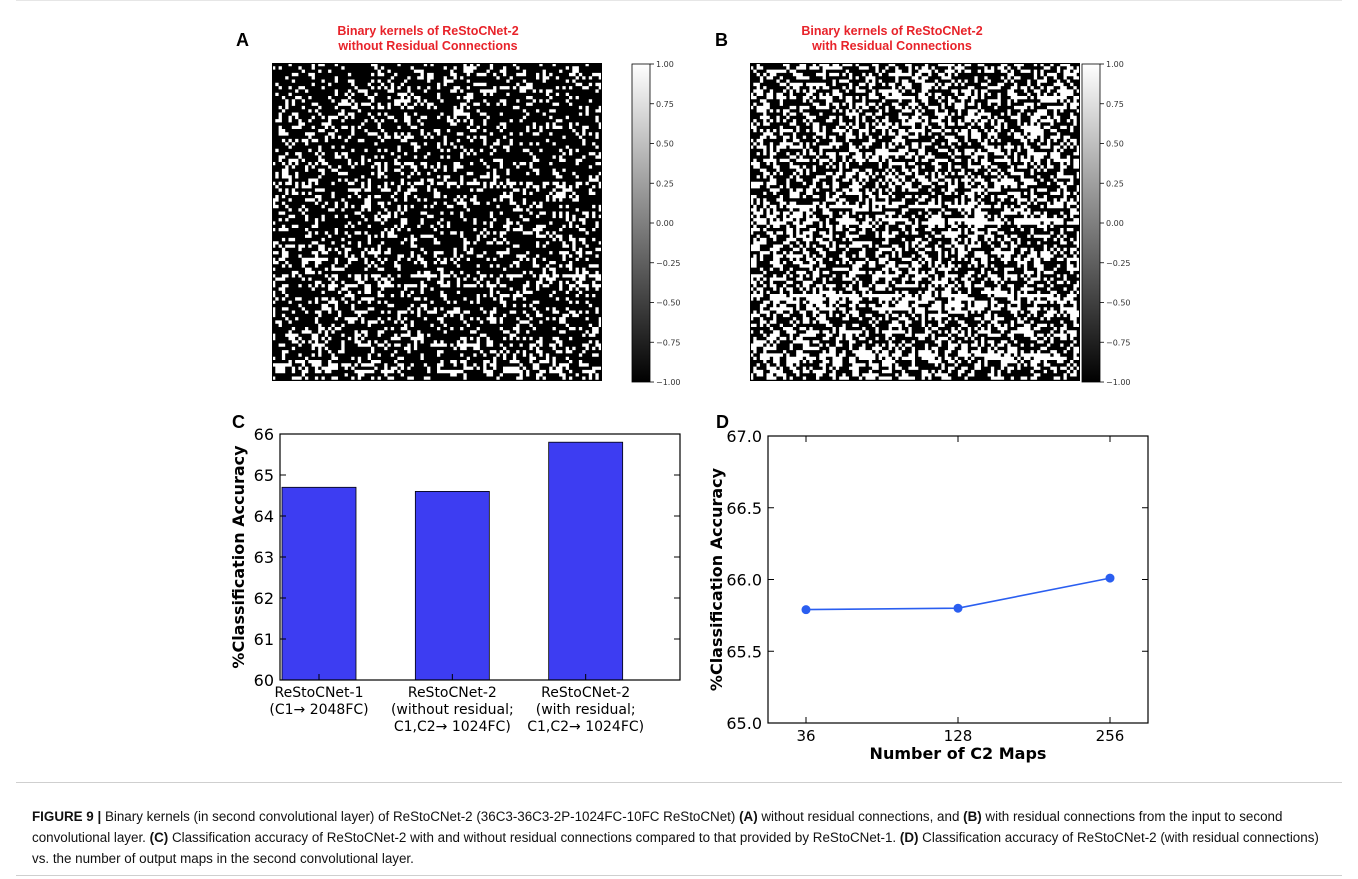  I want to click on kernel-map-a, so click(437, 222).